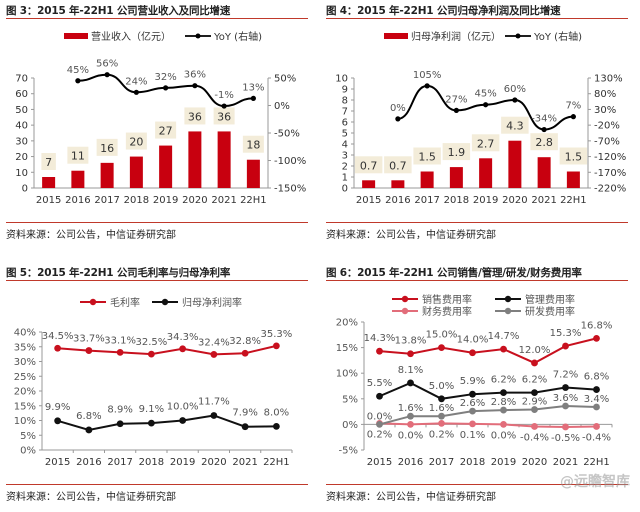 This screenshot has height=512, width=640. What do you see at coordinates (198, 36) in the screenshot?
I see `legend-marker-line` at bounding box center [198, 36].